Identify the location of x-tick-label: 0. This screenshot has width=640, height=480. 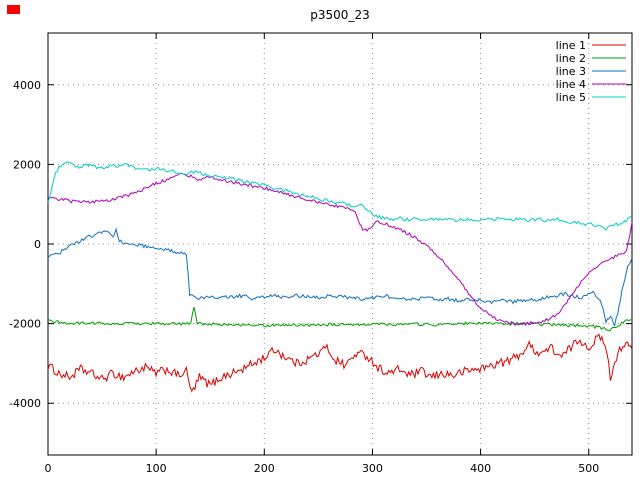
(48, 468).